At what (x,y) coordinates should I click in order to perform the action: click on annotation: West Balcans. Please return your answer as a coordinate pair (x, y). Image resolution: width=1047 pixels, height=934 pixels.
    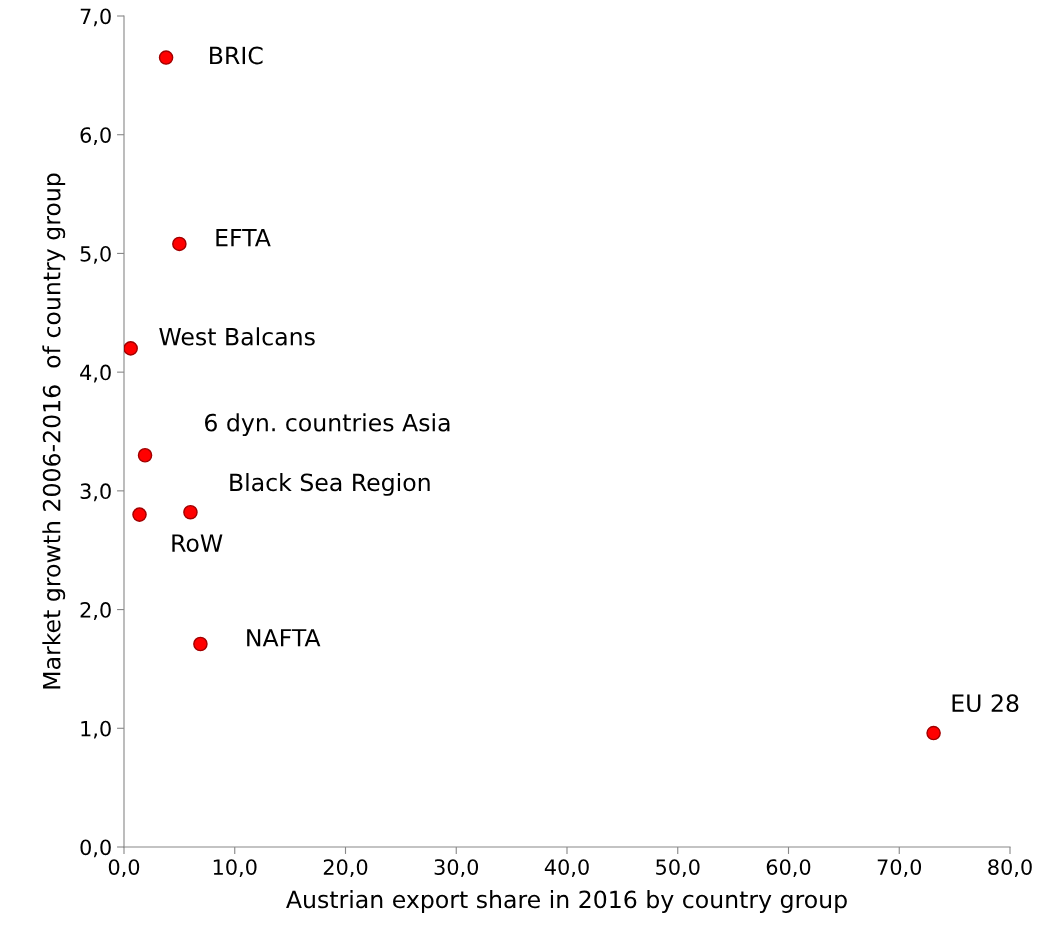
    Looking at the image, I should click on (237, 336).